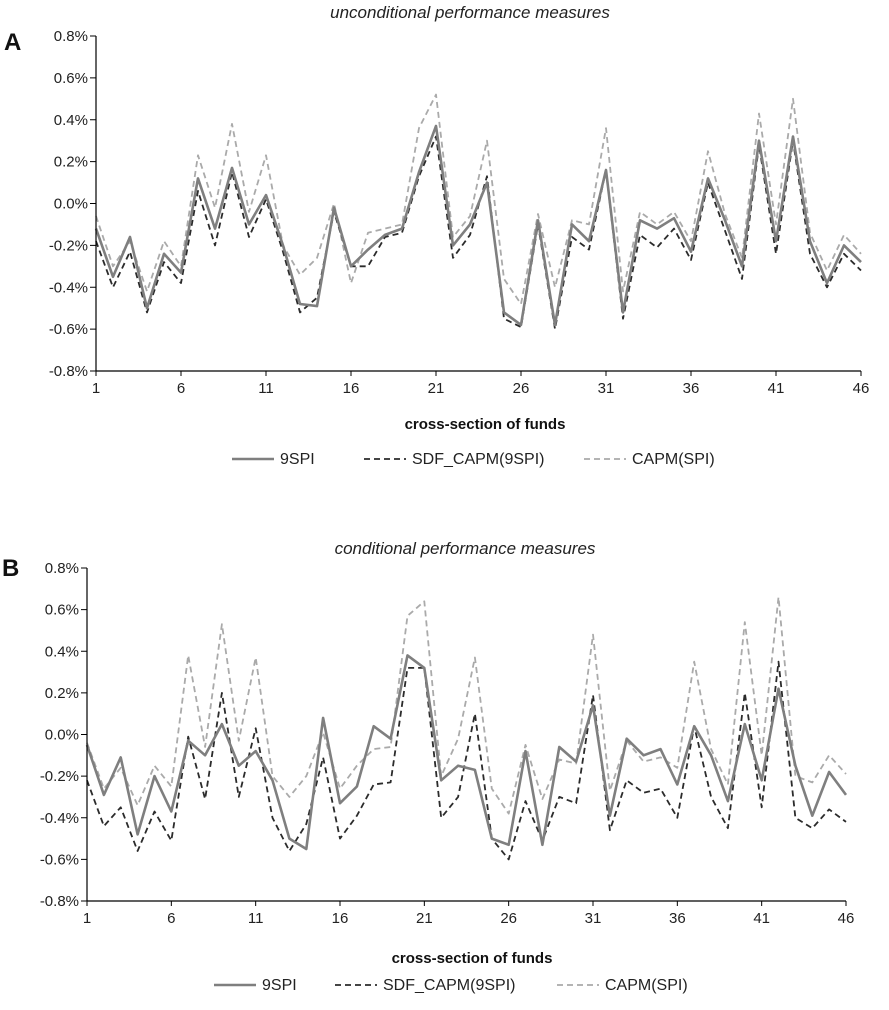 The image size is (889, 1010). What do you see at coordinates (71, 204) in the screenshot?
I see `panel-a-y-tick-label: 0.0%` at bounding box center [71, 204].